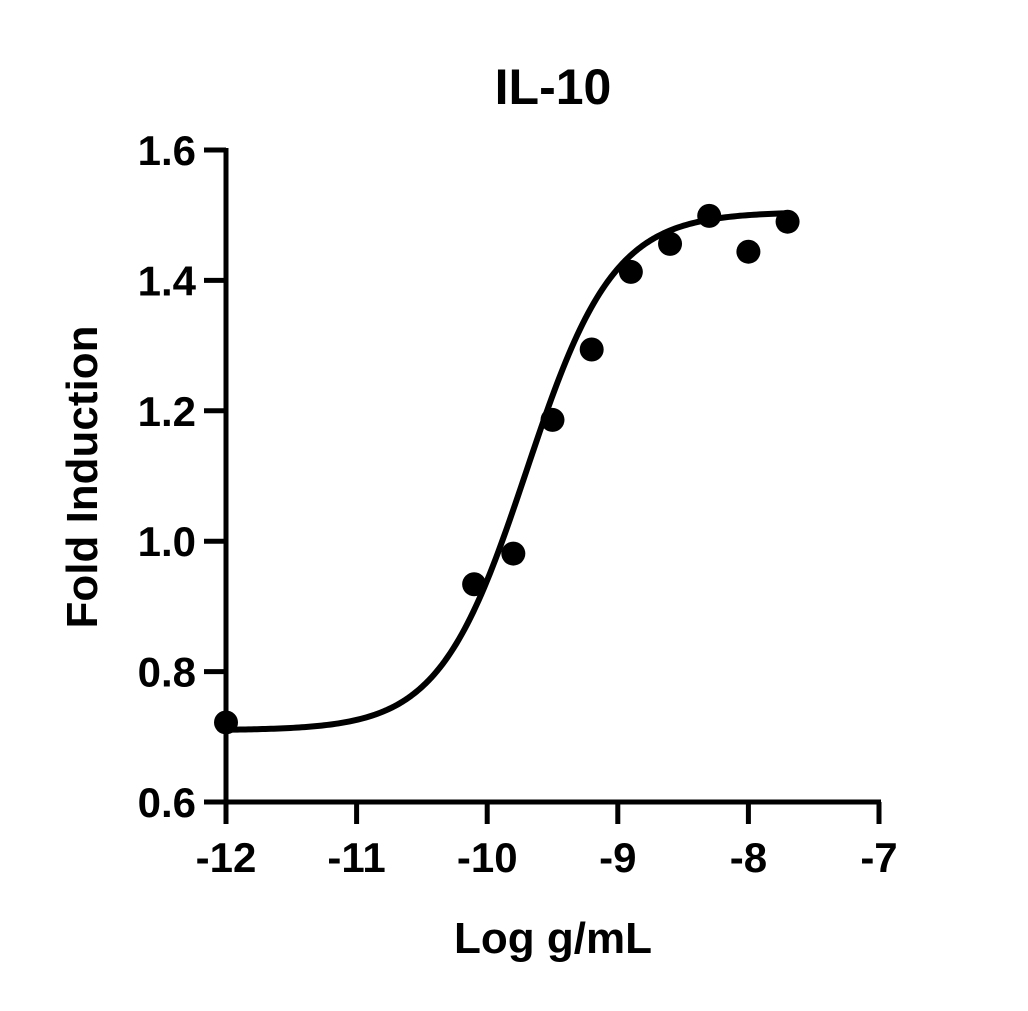 This screenshot has width=1028, height=1011. What do you see at coordinates (553, 938) in the screenshot?
I see `x-axis-label: Log g/mL` at bounding box center [553, 938].